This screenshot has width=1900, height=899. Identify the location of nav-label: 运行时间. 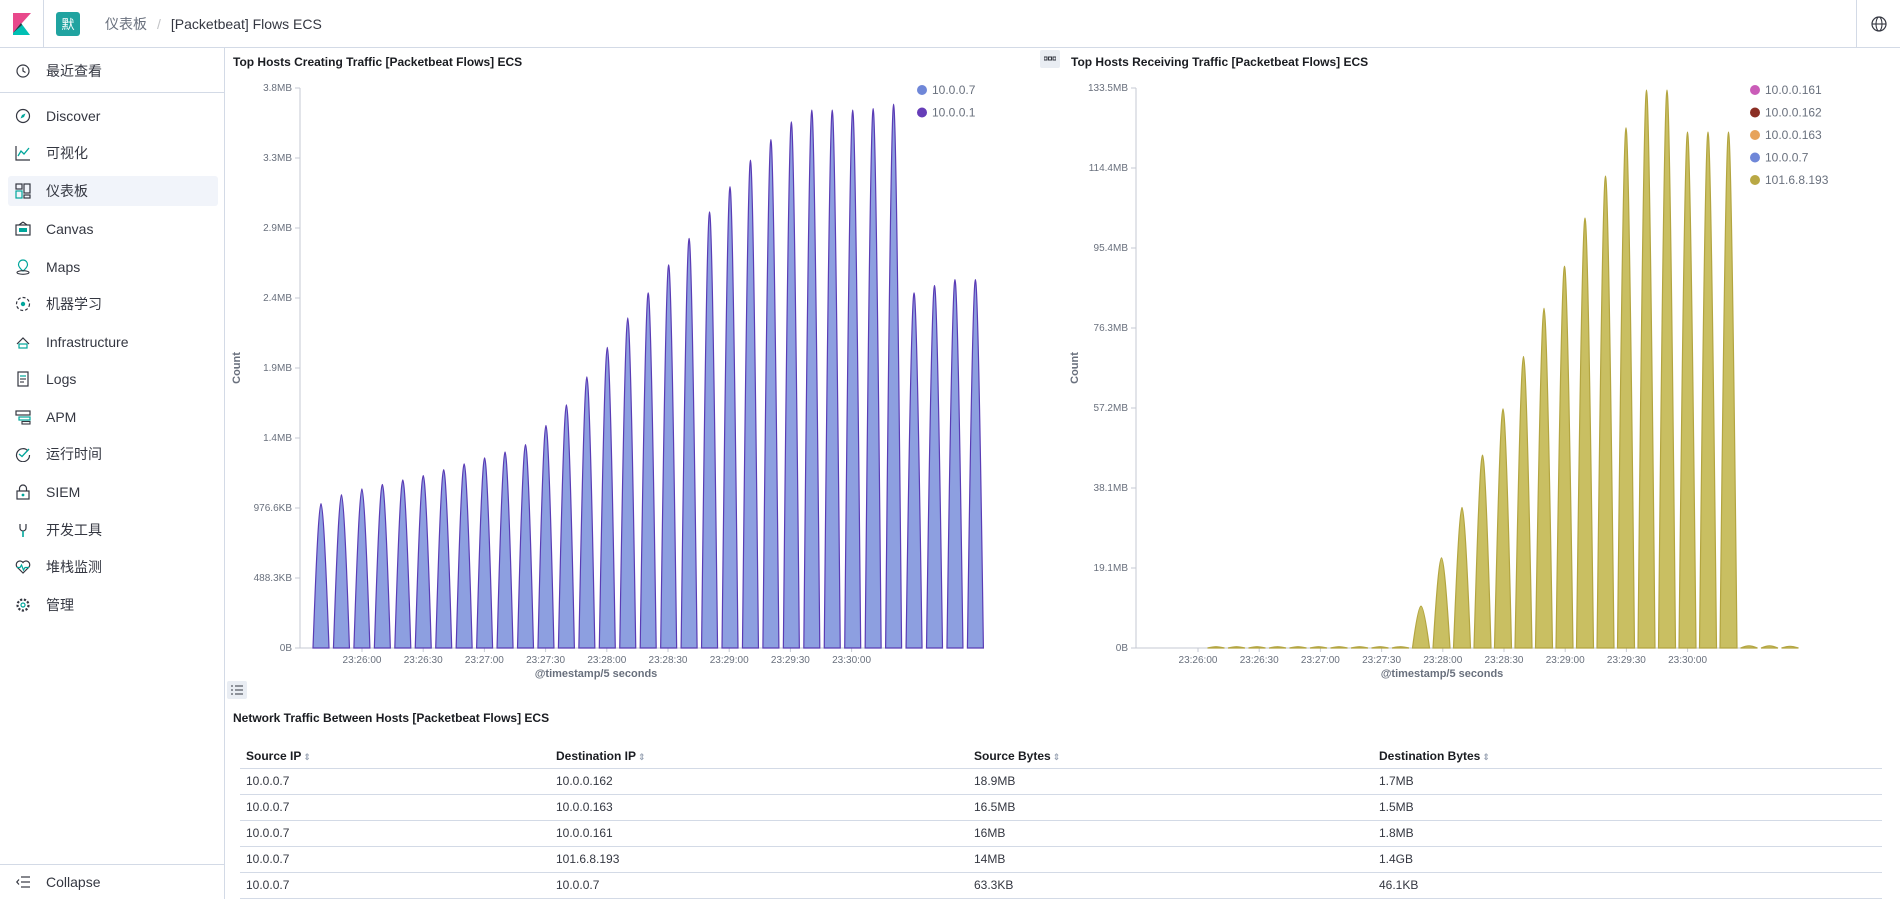
(74, 454).